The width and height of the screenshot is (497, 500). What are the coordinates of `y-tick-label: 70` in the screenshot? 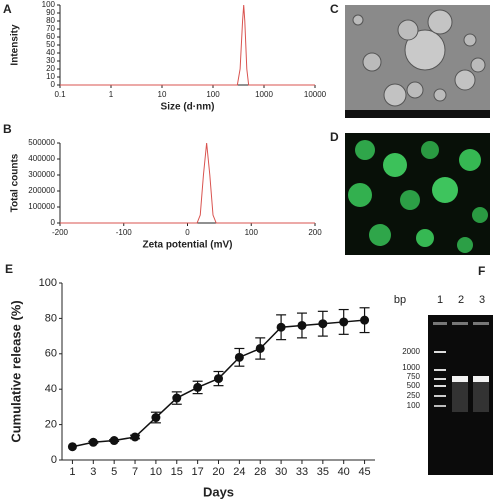 It's located at (50, 28).